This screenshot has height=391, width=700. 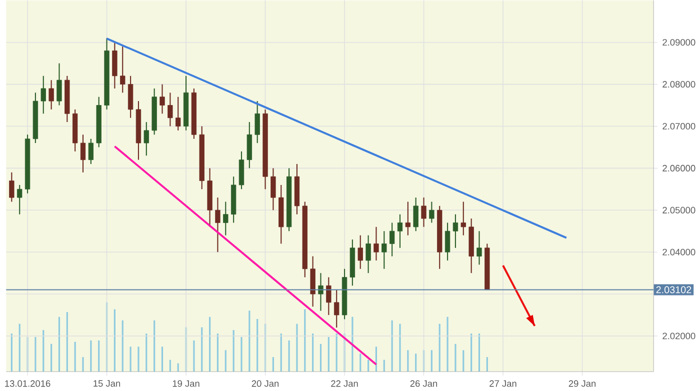 I want to click on x-tick-label: 13.01.2016, so click(x=27, y=383).